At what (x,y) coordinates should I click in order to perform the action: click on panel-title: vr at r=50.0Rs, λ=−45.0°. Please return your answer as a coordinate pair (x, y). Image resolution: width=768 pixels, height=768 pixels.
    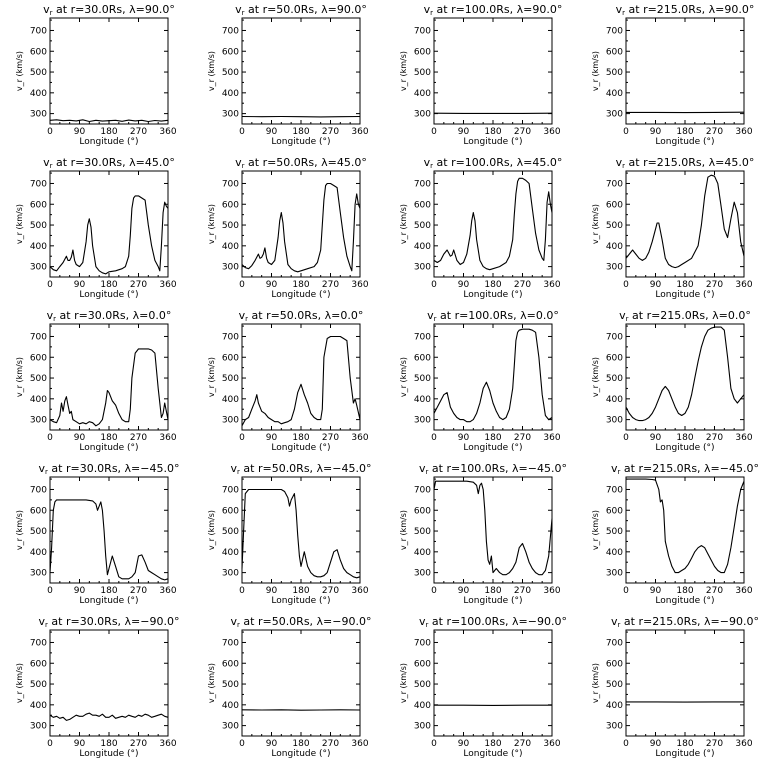
    Looking at the image, I should click on (301, 469).